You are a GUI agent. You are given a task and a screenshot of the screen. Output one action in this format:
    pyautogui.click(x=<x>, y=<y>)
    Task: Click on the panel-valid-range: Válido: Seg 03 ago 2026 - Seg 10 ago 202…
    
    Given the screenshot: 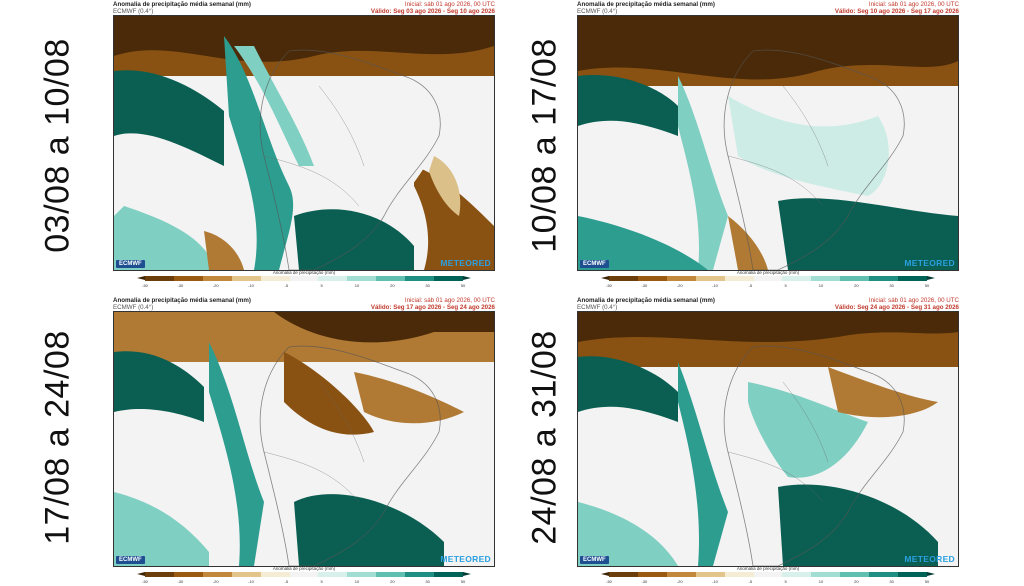 What is the action you would take?
    pyautogui.click(x=432, y=11)
    